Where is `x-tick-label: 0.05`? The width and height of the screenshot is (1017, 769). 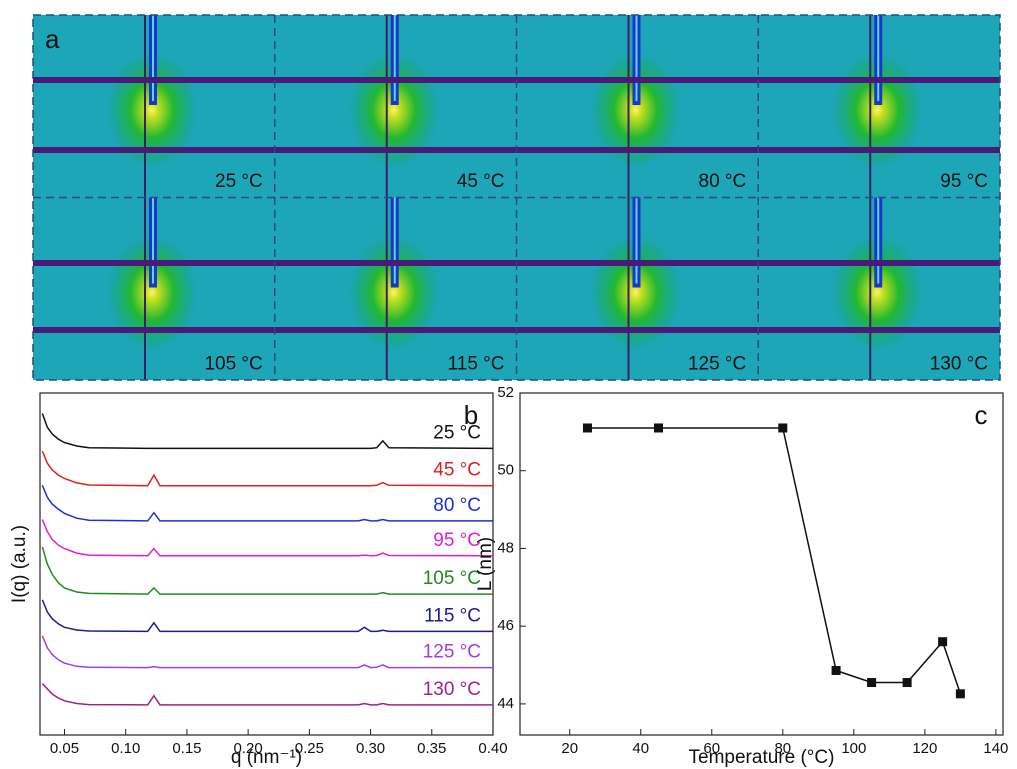 x-tick-label: 0.05 is located at coordinates (64, 748).